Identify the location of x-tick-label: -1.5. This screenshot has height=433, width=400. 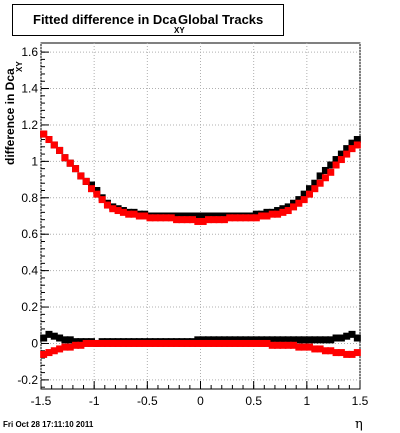
(41, 401).